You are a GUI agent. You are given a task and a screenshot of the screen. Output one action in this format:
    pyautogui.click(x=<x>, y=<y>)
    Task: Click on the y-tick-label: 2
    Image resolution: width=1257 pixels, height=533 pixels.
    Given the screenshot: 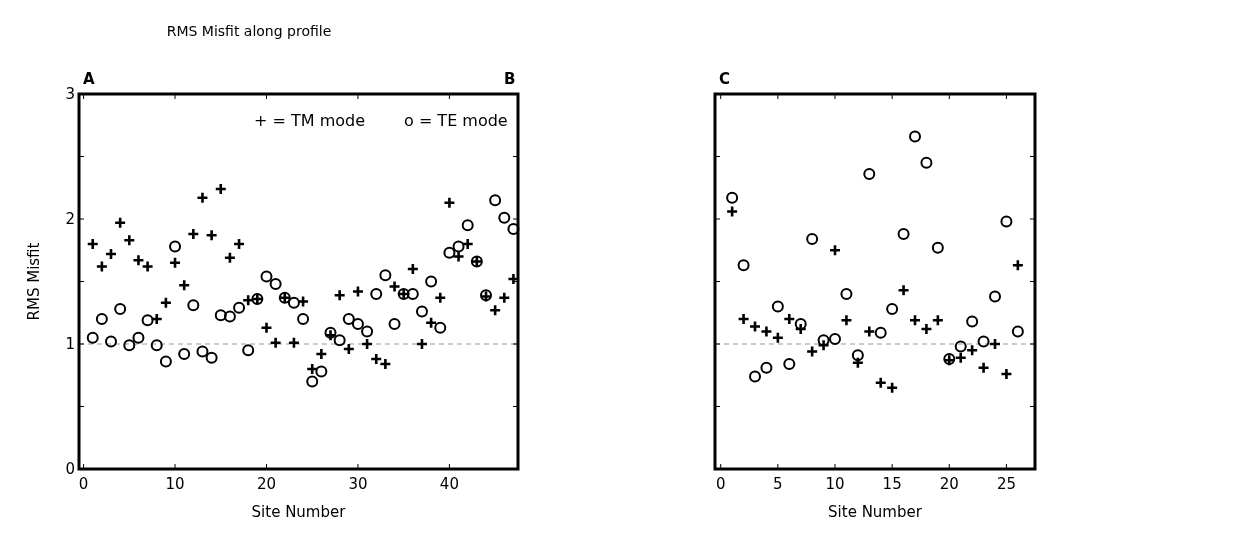 What is the action you would take?
    pyautogui.click(x=70, y=219)
    